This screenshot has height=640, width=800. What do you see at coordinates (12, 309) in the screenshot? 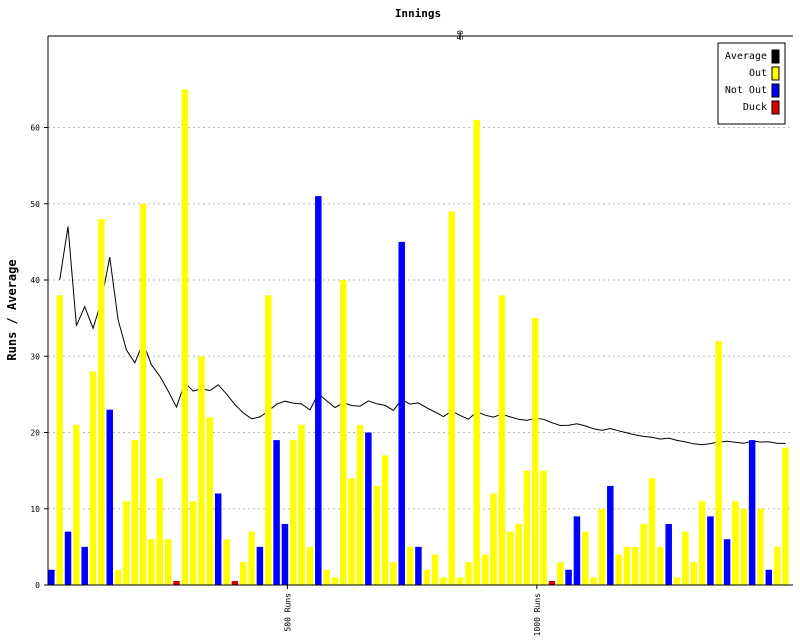
I see `y-axis-label: Runs / Average` at bounding box center [12, 309].